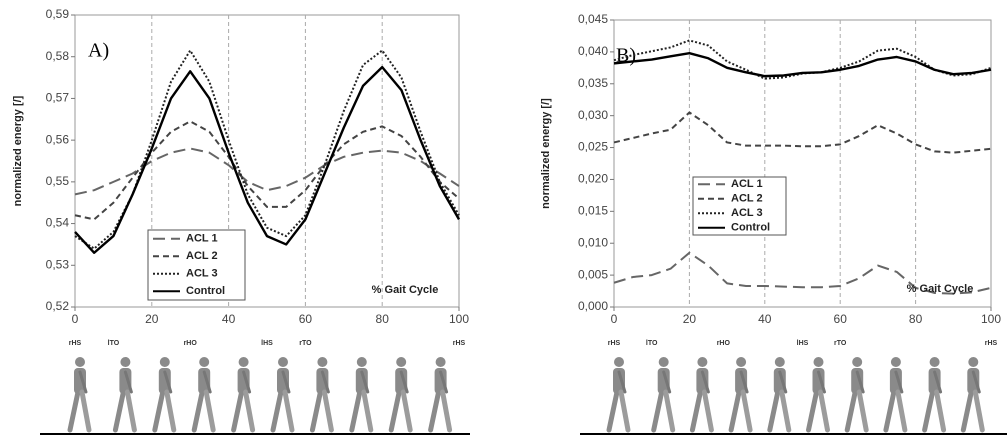 The height and width of the screenshot is (437, 1007). What do you see at coordinates (747, 199) in the screenshot?
I see `legend-label: ACL 2` at bounding box center [747, 199].